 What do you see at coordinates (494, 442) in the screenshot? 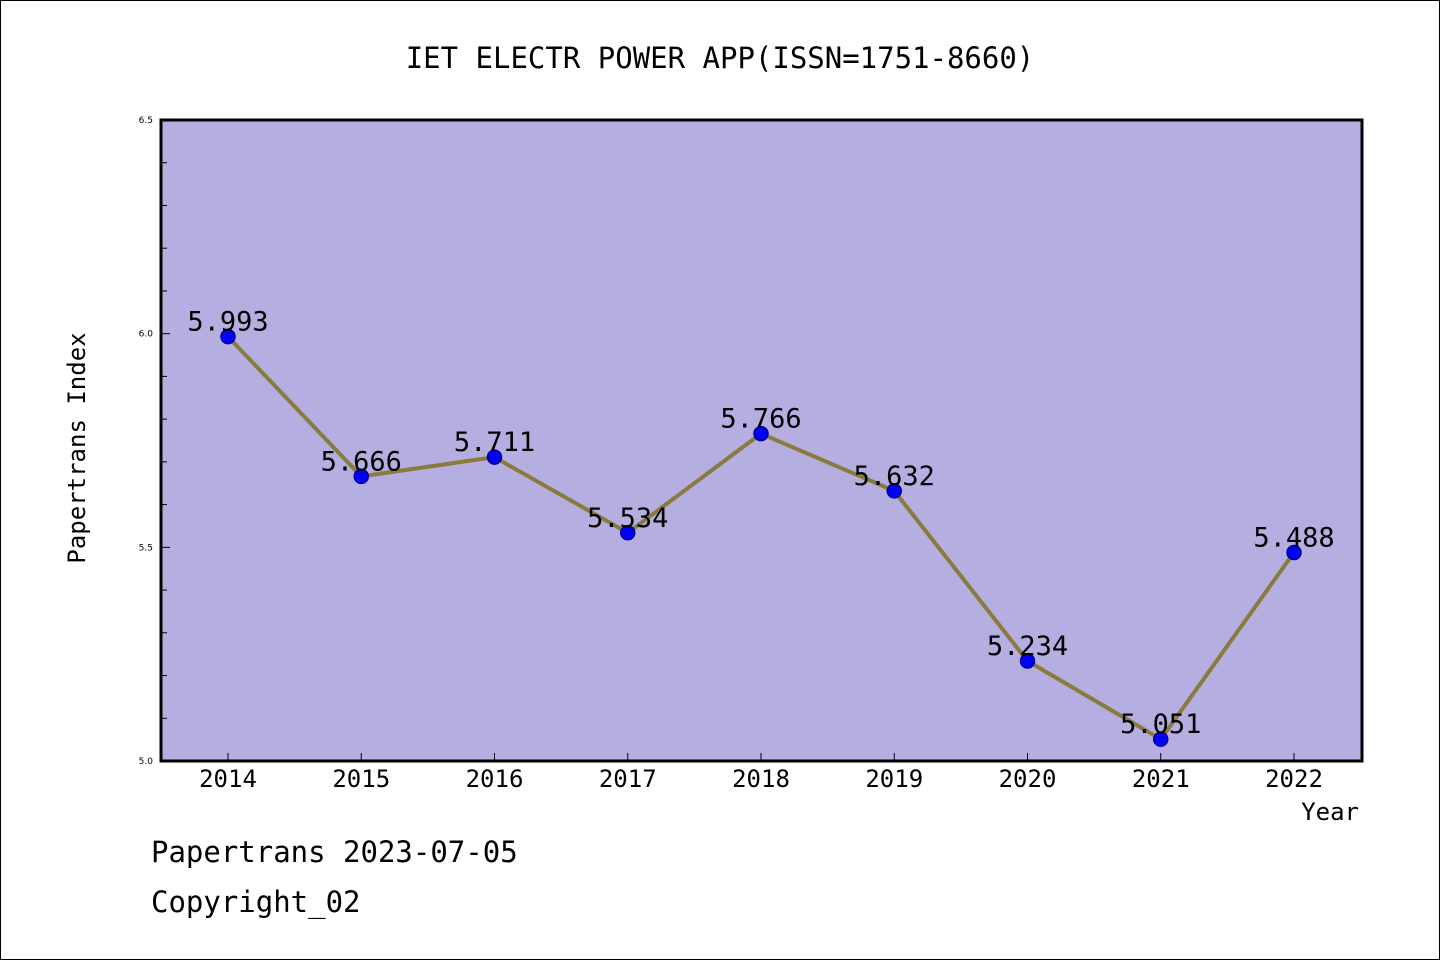
I see `data-label: 5.711` at bounding box center [494, 442].